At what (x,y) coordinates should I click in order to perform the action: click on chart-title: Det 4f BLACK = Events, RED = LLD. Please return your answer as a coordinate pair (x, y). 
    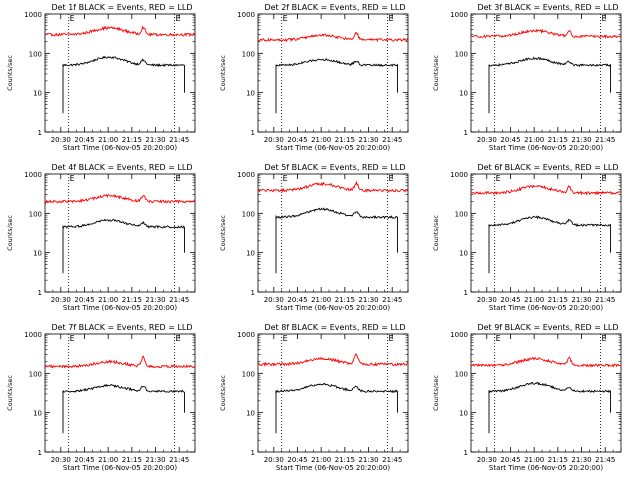
    Looking at the image, I should click on (121, 167).